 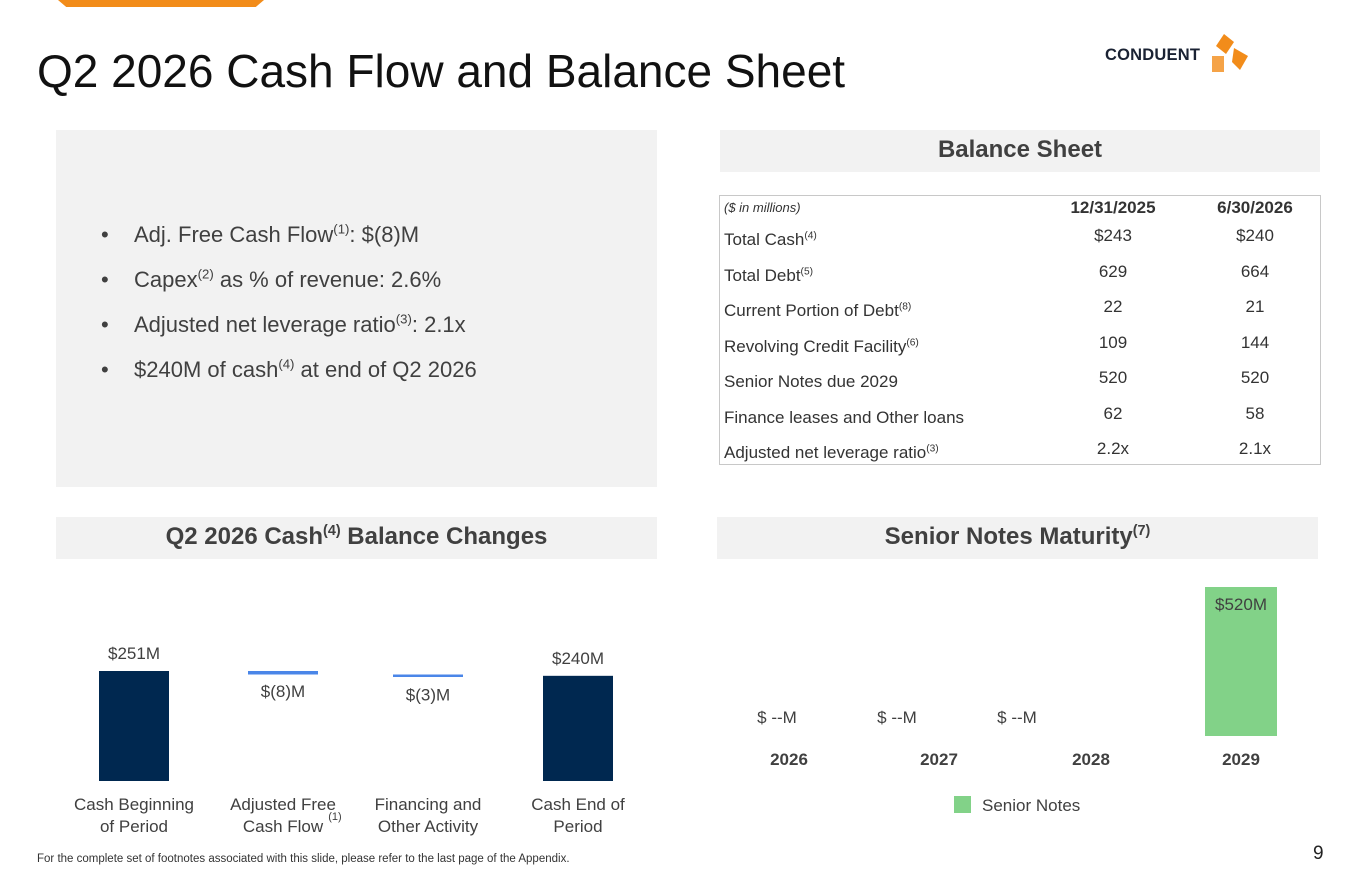 What do you see at coordinates (134, 653) in the screenshot?
I see `data-label: $251M` at bounding box center [134, 653].